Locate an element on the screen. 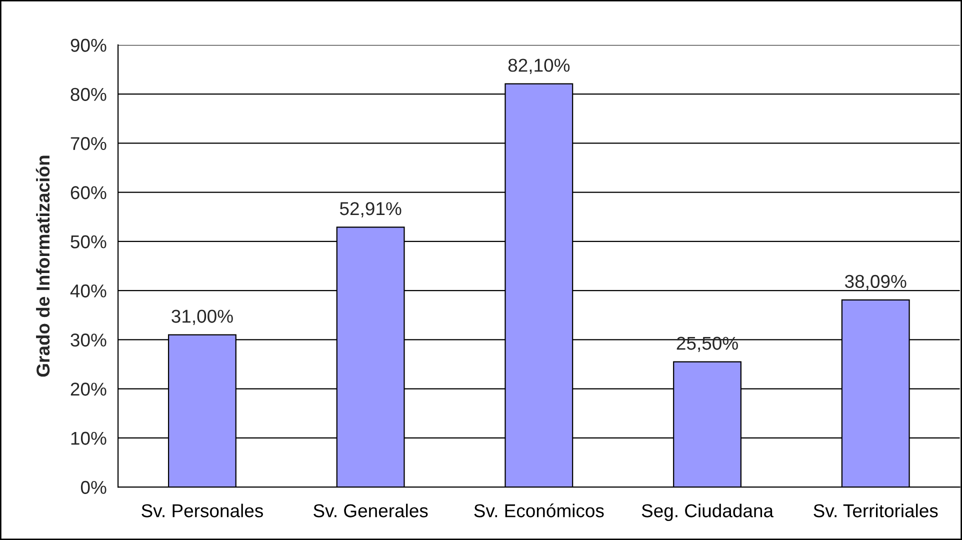  x-tick-label: Seg. Ciudadana is located at coordinates (708, 512).